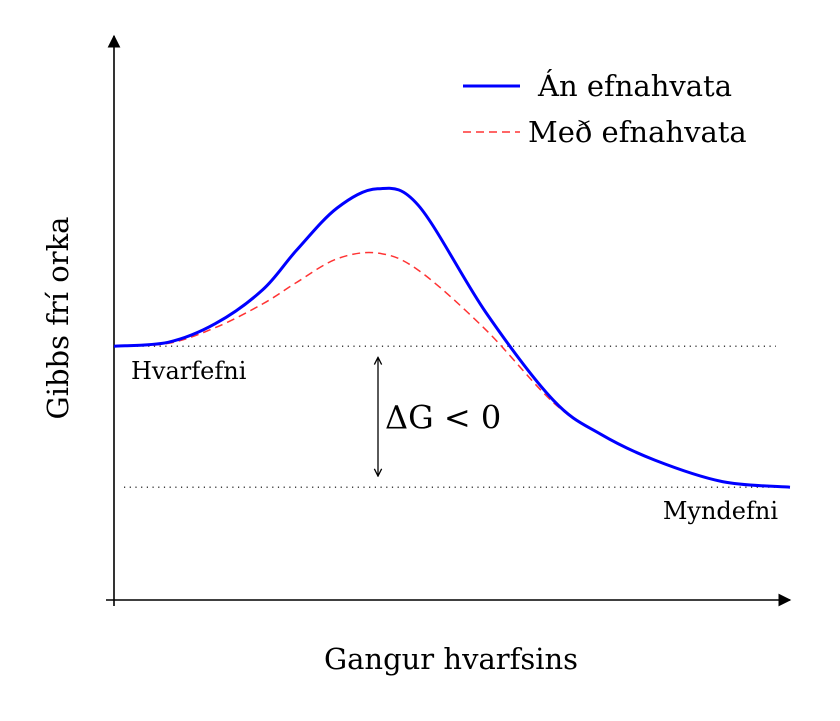 This screenshot has height=721, width=840. What do you see at coordinates (58, 318) in the screenshot?
I see `y-axis-title: Gibbs frí orka` at bounding box center [58, 318].